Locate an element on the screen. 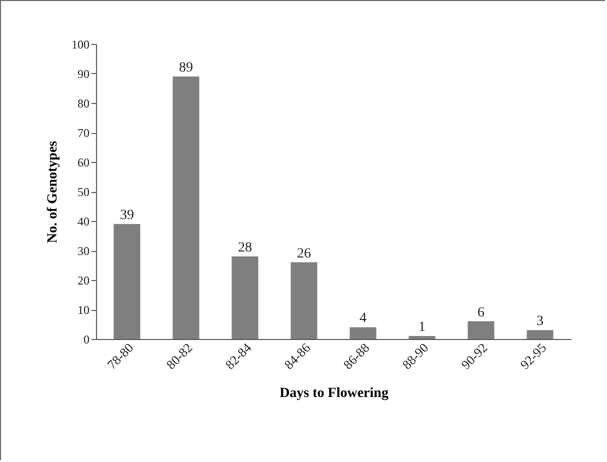  data-label: 89 is located at coordinates (185, 68).